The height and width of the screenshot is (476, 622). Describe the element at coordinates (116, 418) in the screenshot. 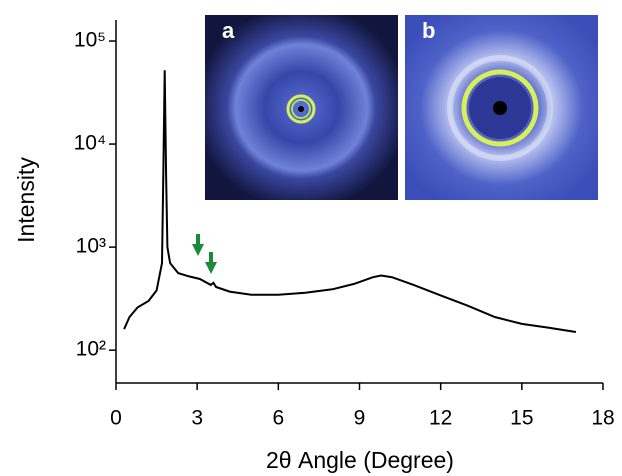

I see `x-tick-label: 0` at that location.